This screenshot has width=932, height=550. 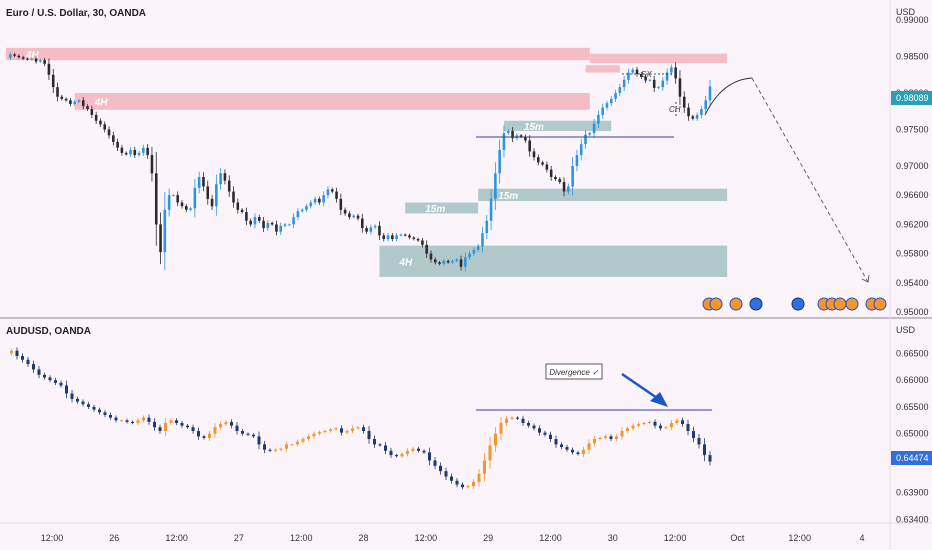 I want to click on aud-y-tick: 0.63400, so click(x=912, y=519).